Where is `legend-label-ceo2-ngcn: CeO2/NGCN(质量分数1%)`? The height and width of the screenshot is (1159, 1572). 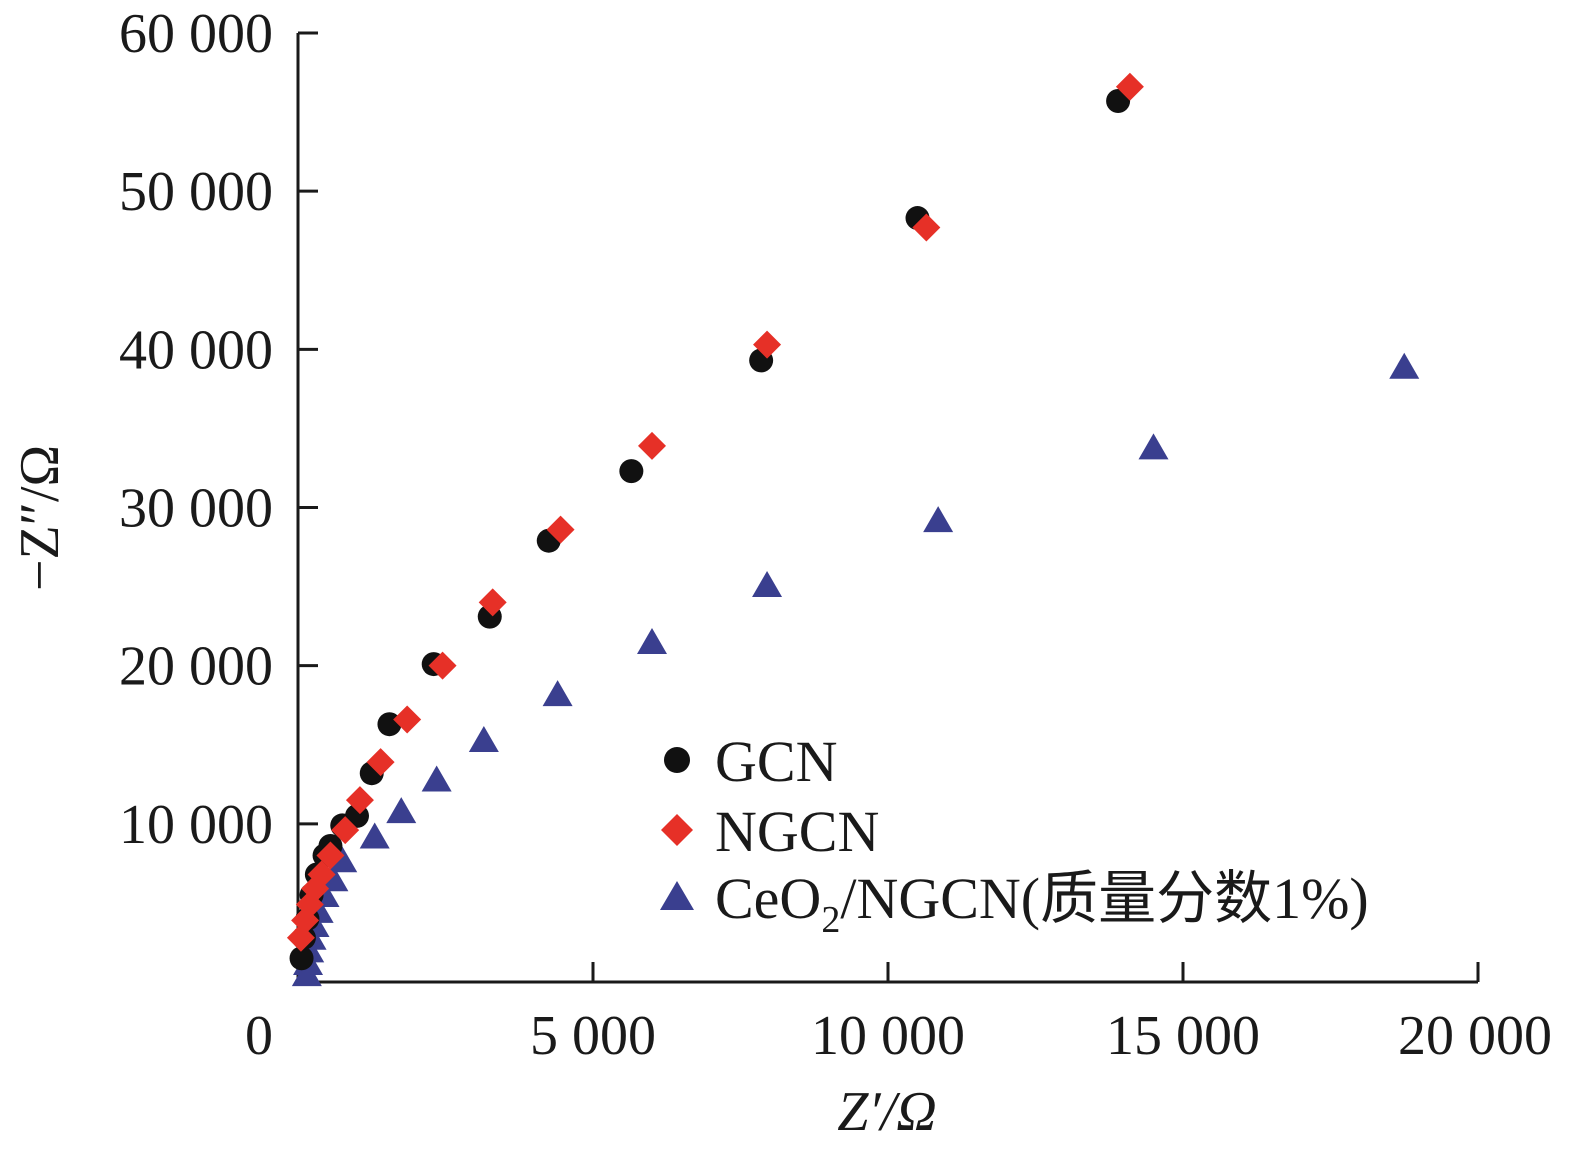
legend-label-ceo2-ngcn: CeO2/NGCN(质量分数1%) is located at coordinates (1042, 903).